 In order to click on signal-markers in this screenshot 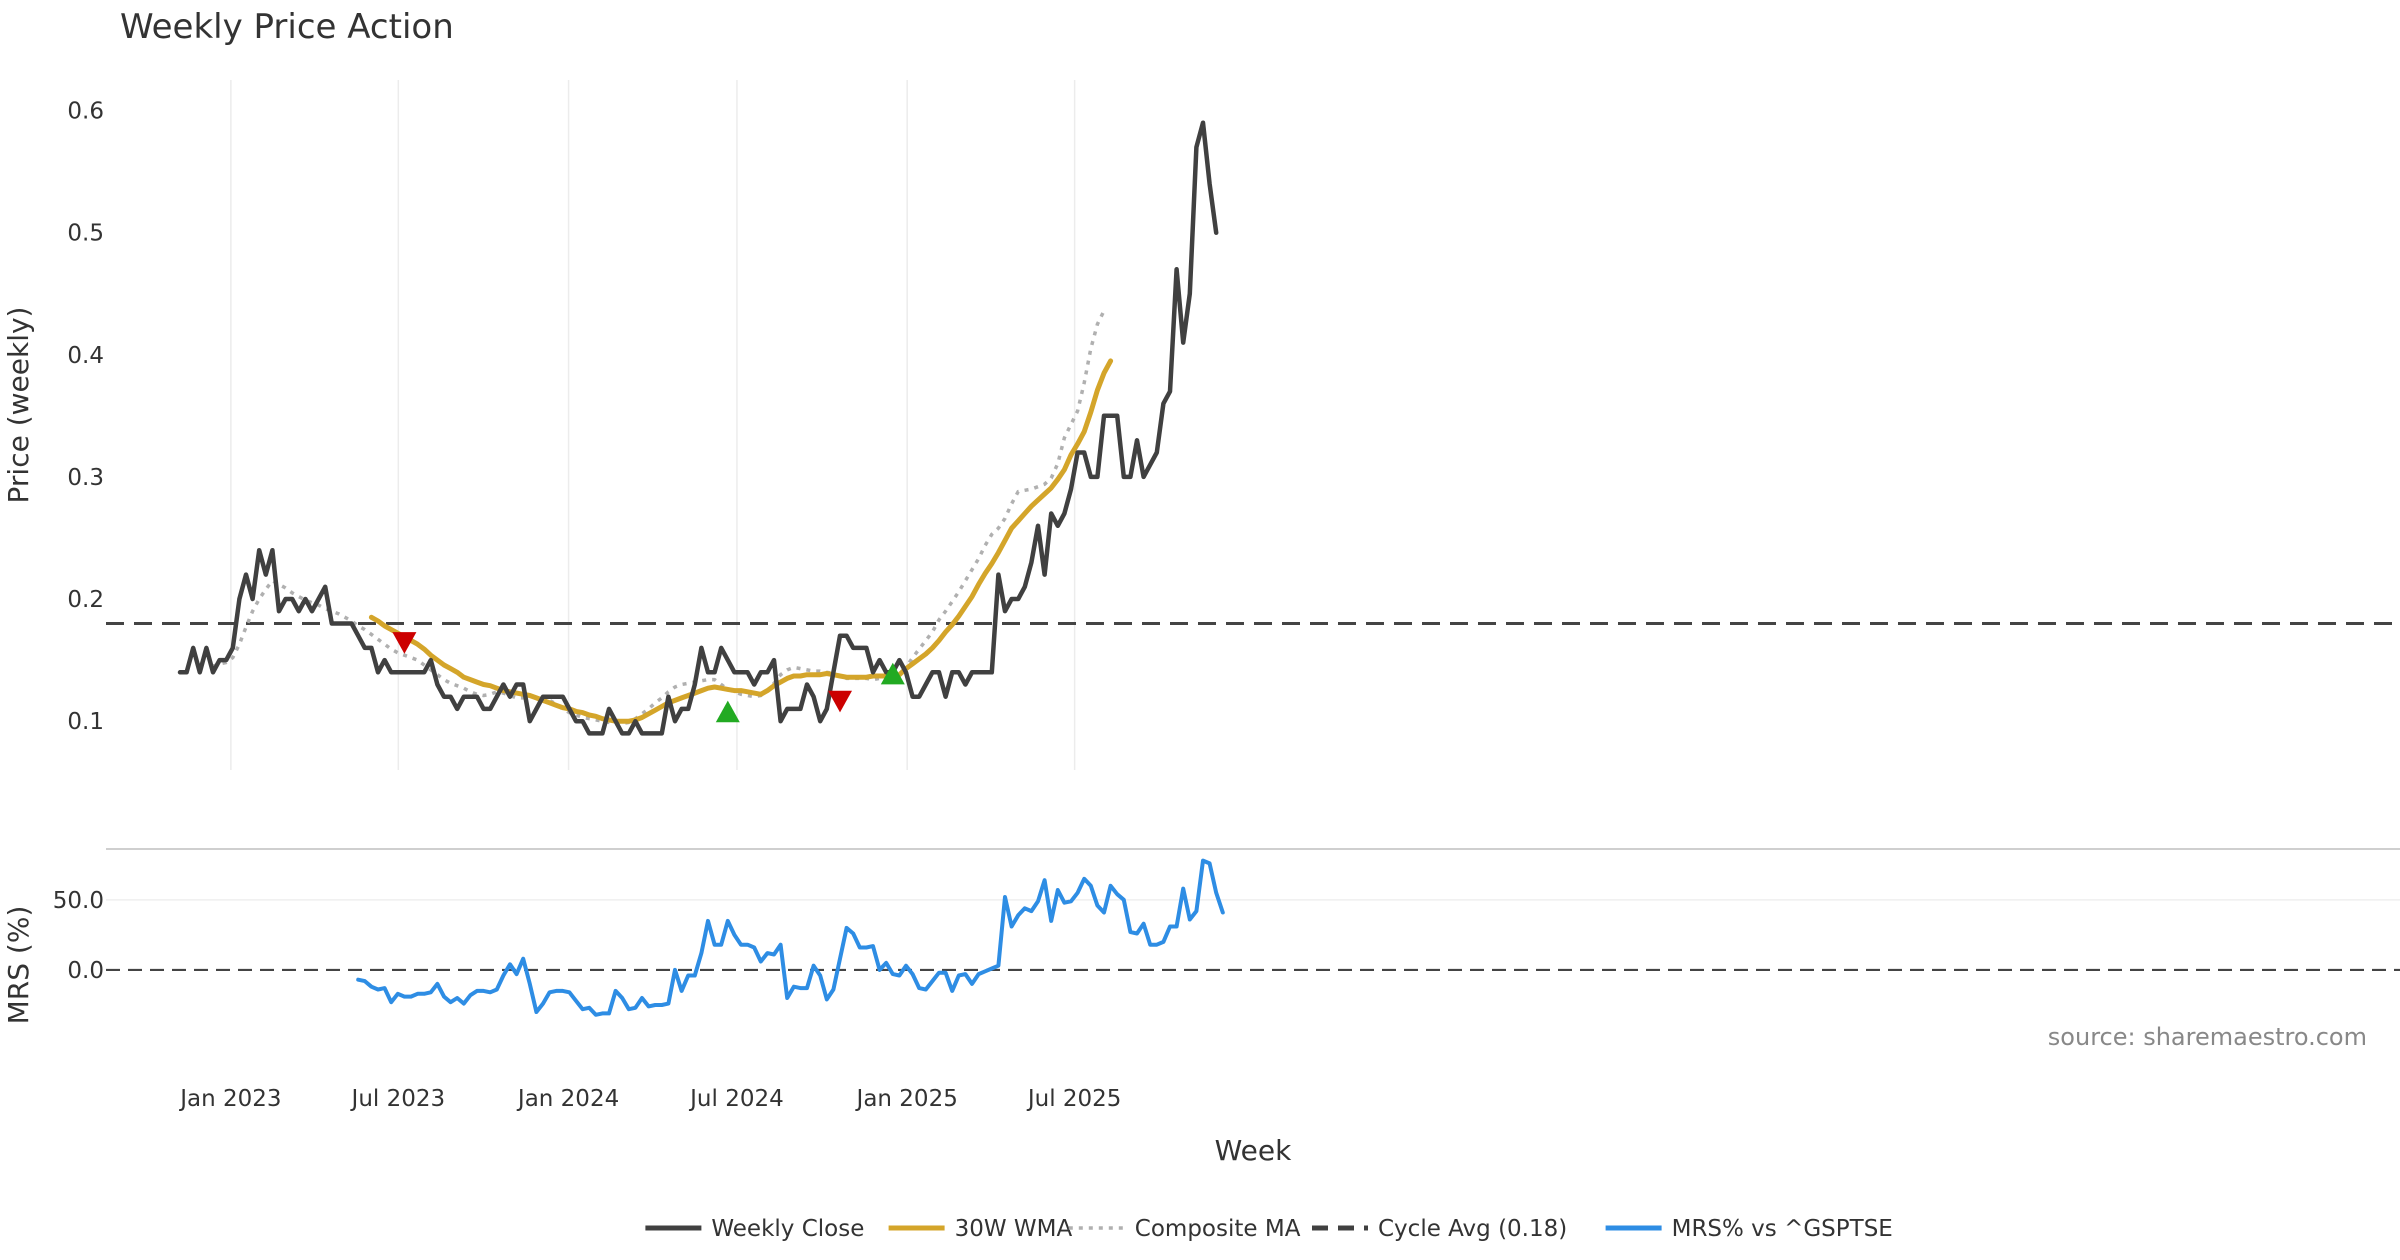, I will do `click(648, 677)`.